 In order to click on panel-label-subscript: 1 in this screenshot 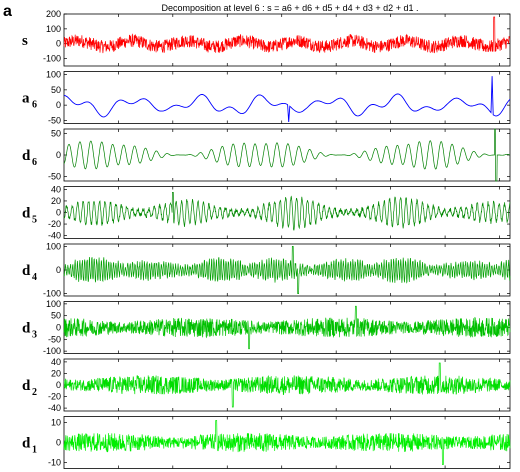, I will do `click(34, 450)`.